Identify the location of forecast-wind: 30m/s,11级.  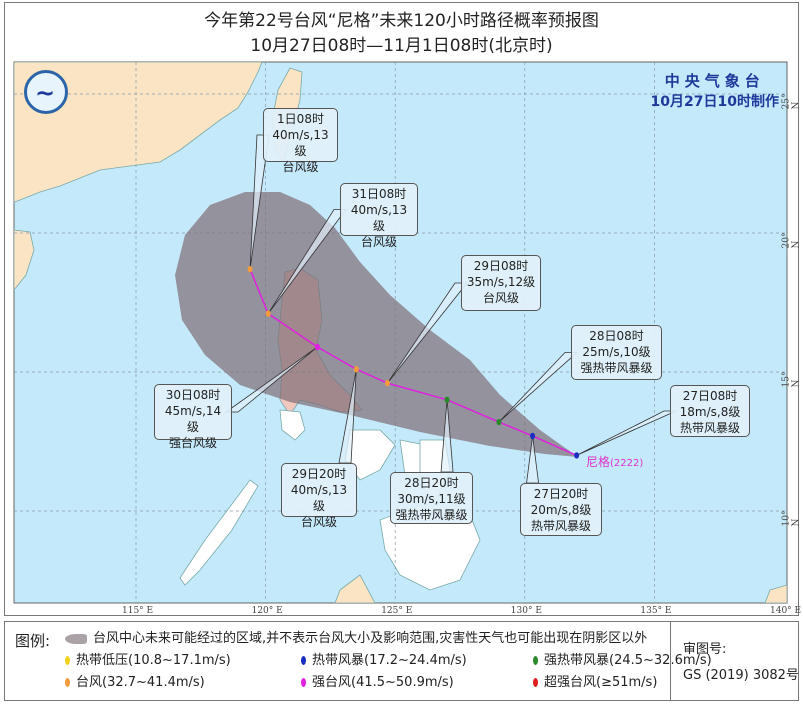
(431, 499).